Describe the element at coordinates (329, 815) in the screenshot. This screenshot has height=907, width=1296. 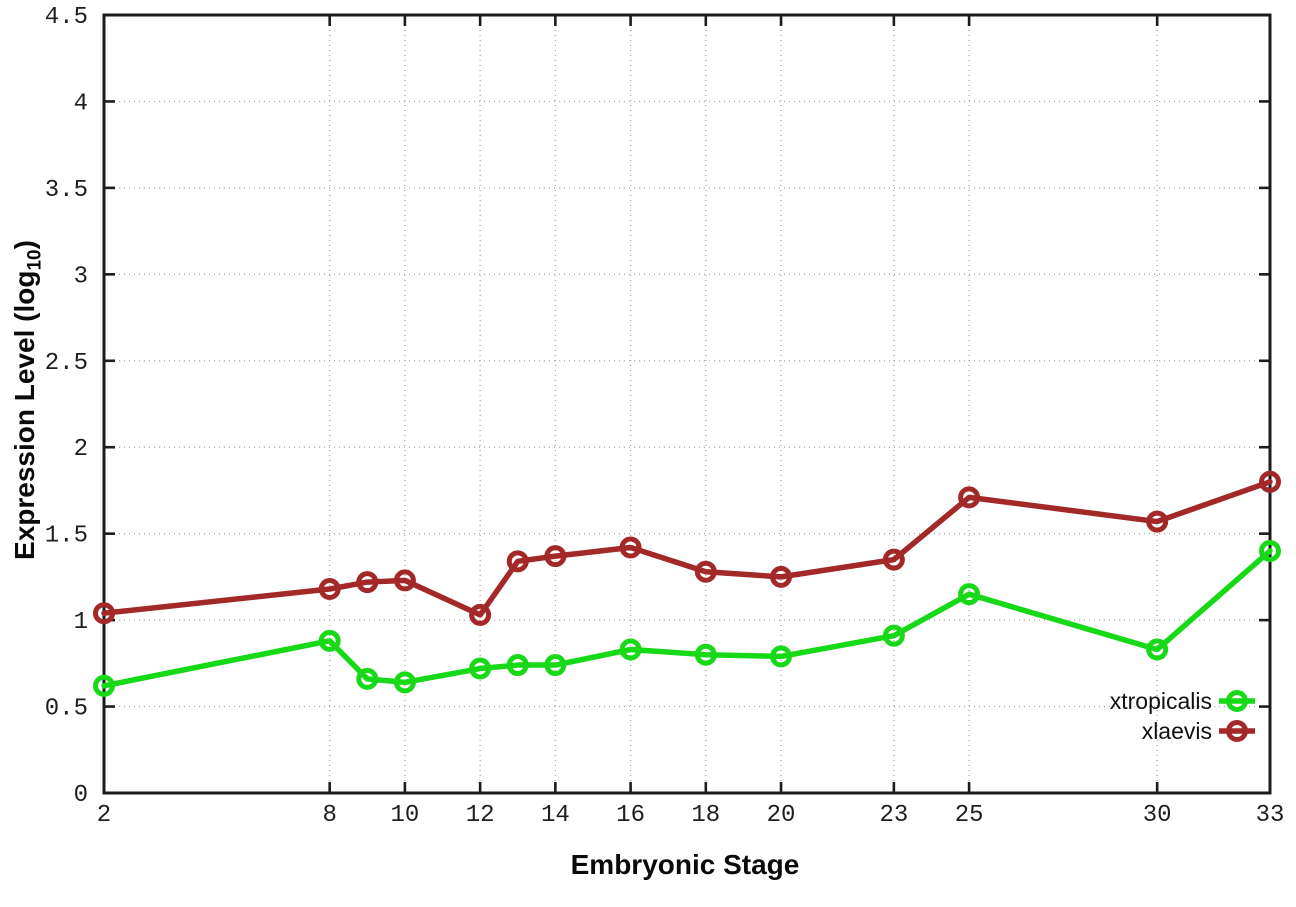
I see `x-tick-label: 8` at that location.